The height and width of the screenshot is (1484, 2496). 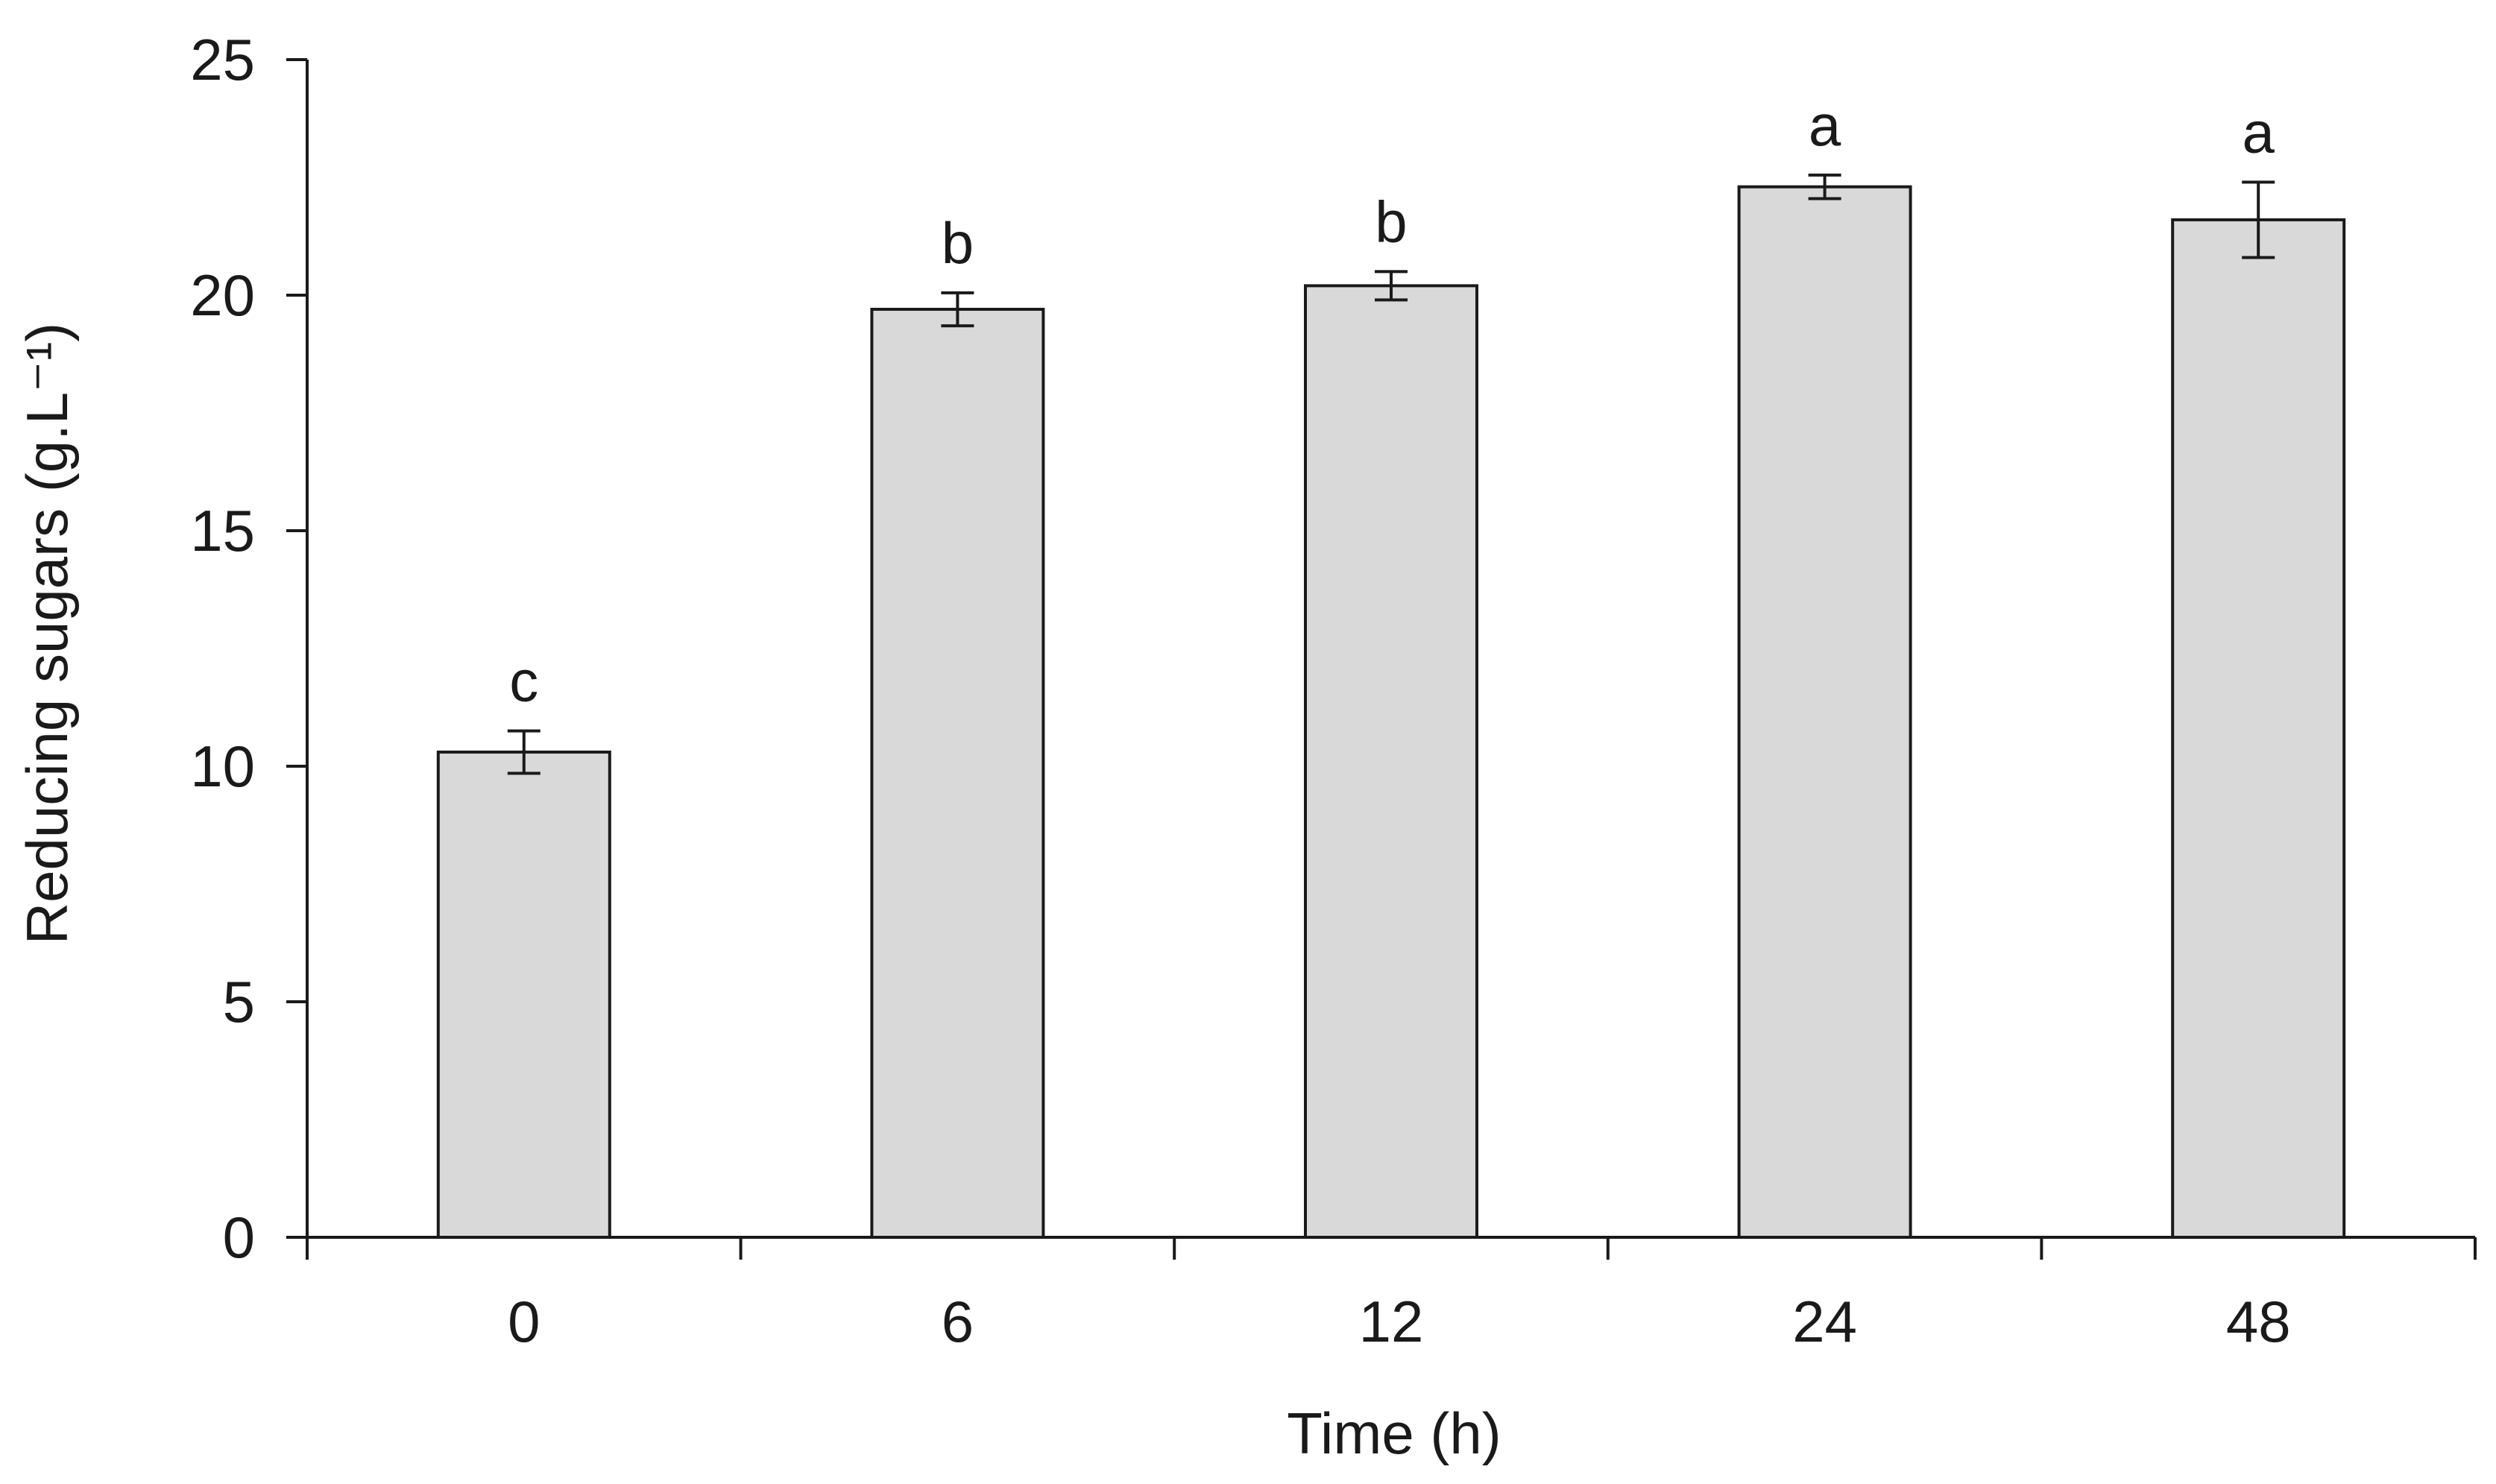 I want to click on y-tick-label: 0, so click(x=239, y=1237).